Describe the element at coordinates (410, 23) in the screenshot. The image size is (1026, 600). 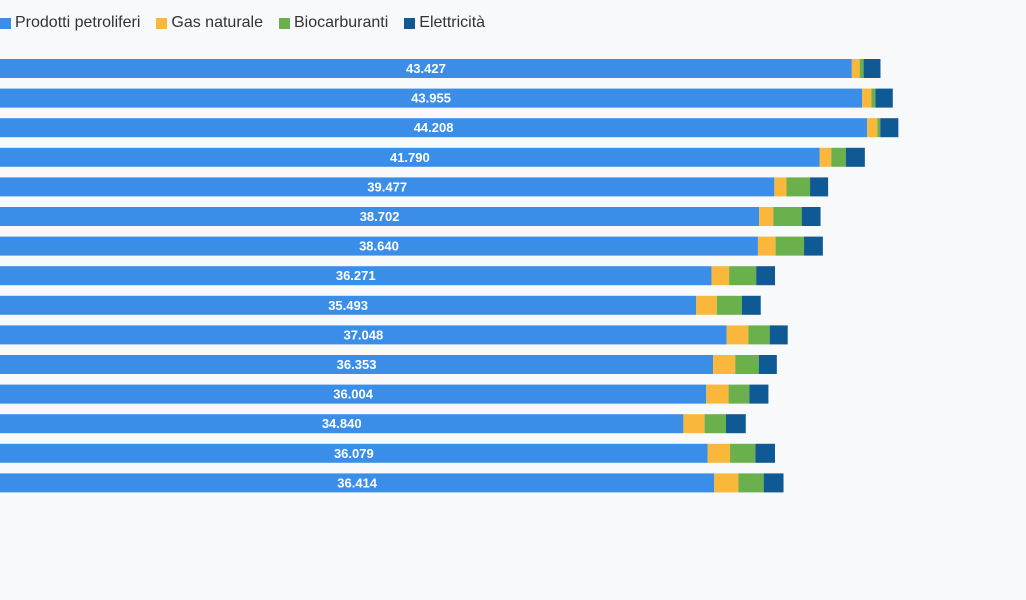
I see `legend-swatch-elettricita` at that location.